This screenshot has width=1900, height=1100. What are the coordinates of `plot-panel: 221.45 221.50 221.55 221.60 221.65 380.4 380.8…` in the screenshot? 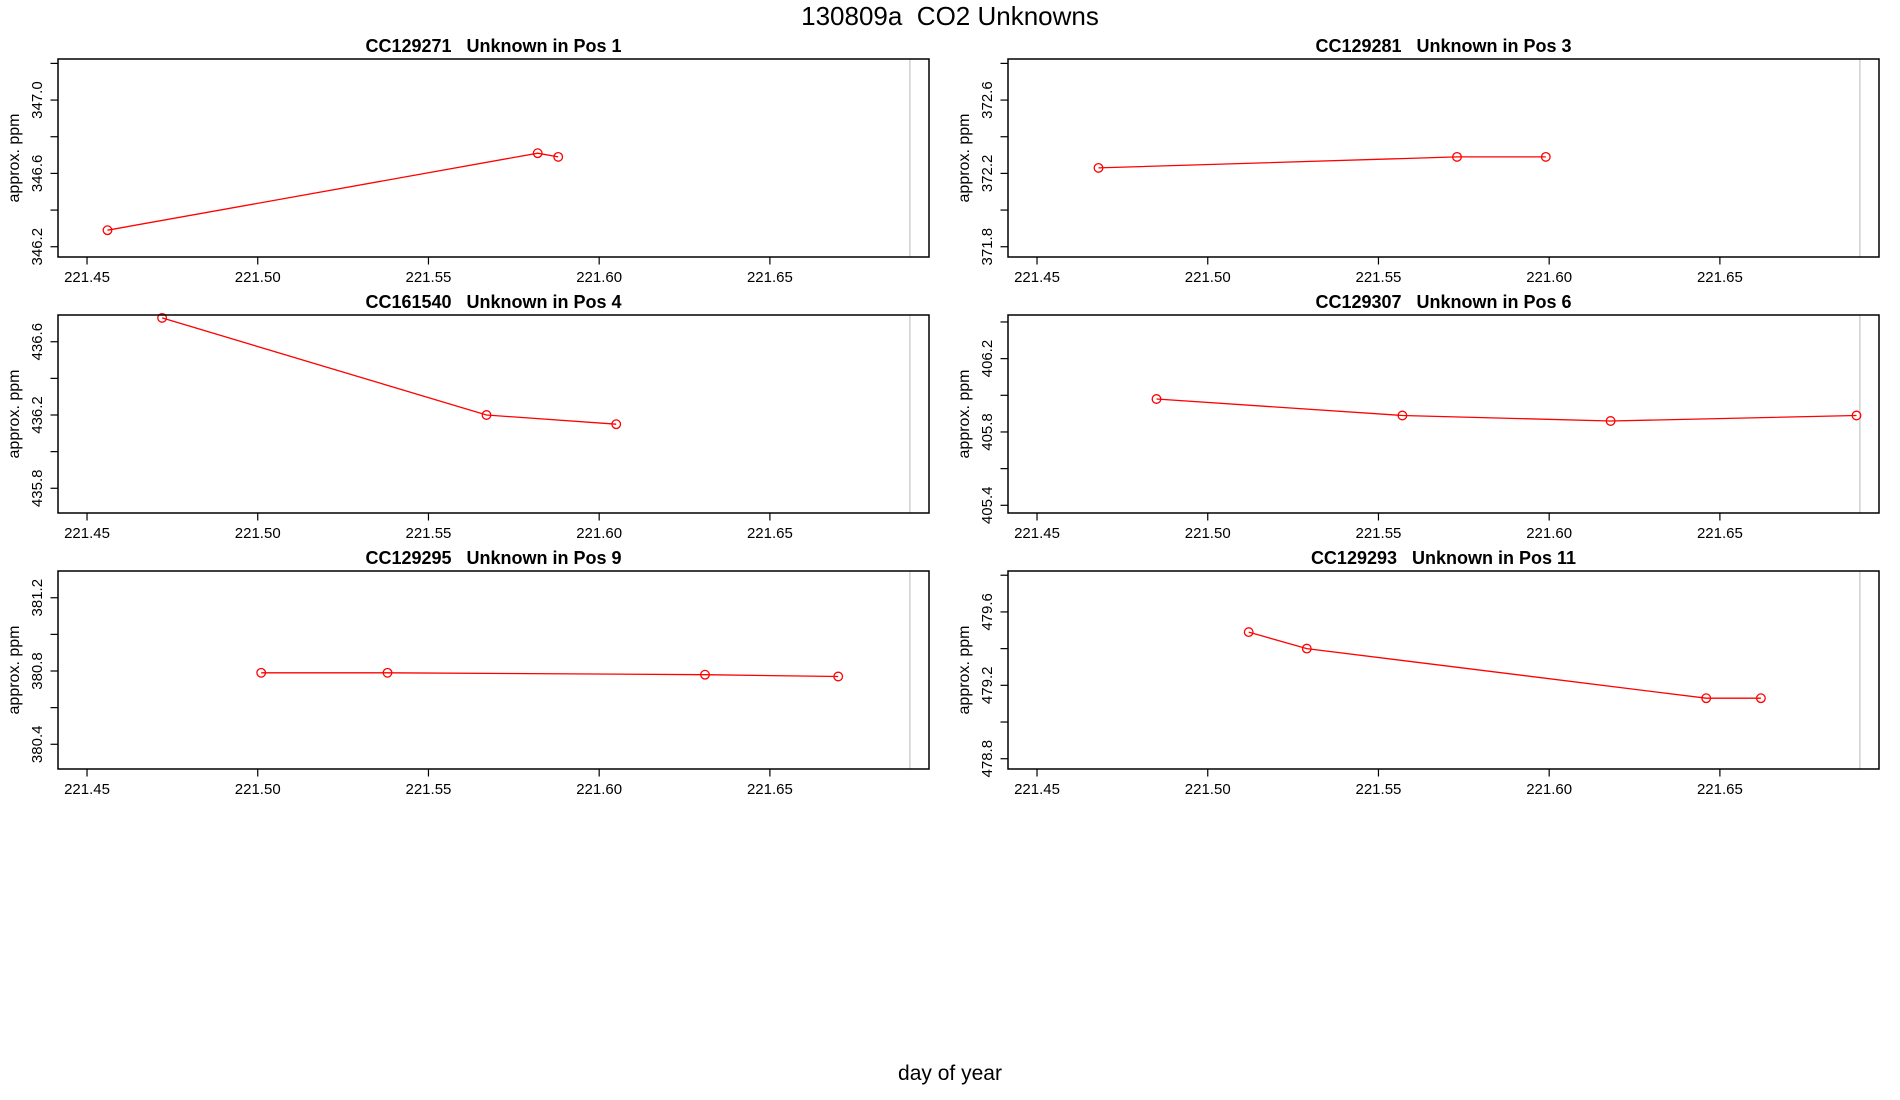 It's located at (475, 673).